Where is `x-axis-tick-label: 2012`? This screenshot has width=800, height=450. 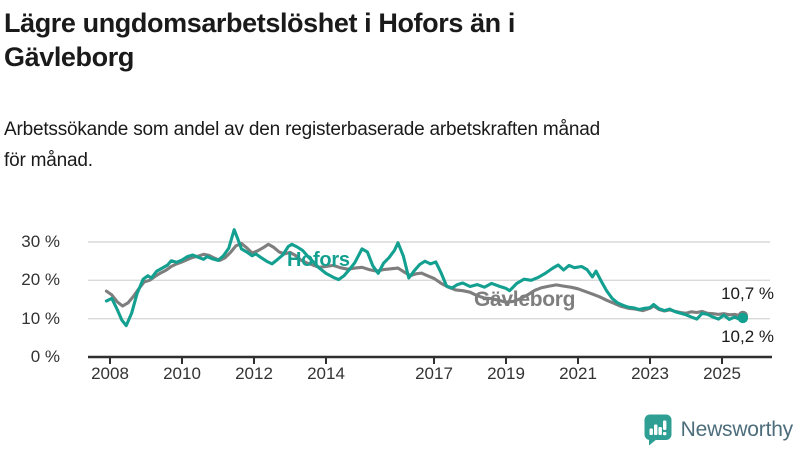 x-axis-tick-label: 2012 is located at coordinates (254, 373).